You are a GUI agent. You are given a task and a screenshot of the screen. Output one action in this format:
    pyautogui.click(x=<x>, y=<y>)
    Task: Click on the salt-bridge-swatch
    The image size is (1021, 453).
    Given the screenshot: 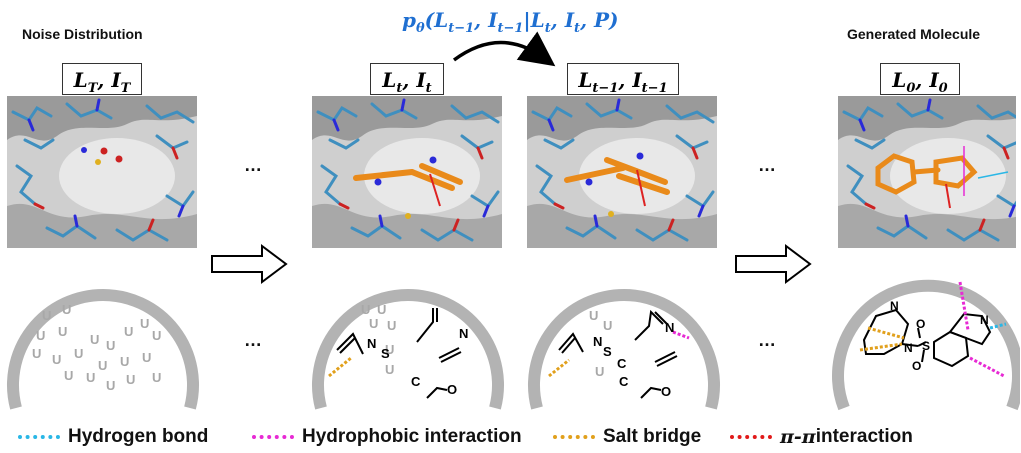 What is the action you would take?
    pyautogui.click(x=574, y=437)
    